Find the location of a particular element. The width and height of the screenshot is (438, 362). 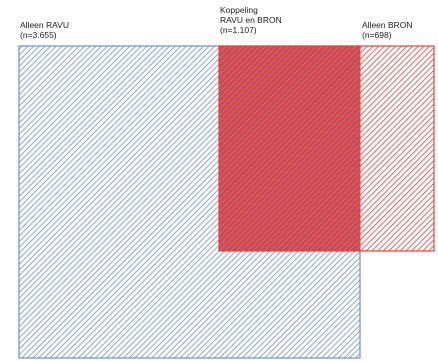

label-alleen-bron: Alleen BRON (n=698) is located at coordinates (387, 30).